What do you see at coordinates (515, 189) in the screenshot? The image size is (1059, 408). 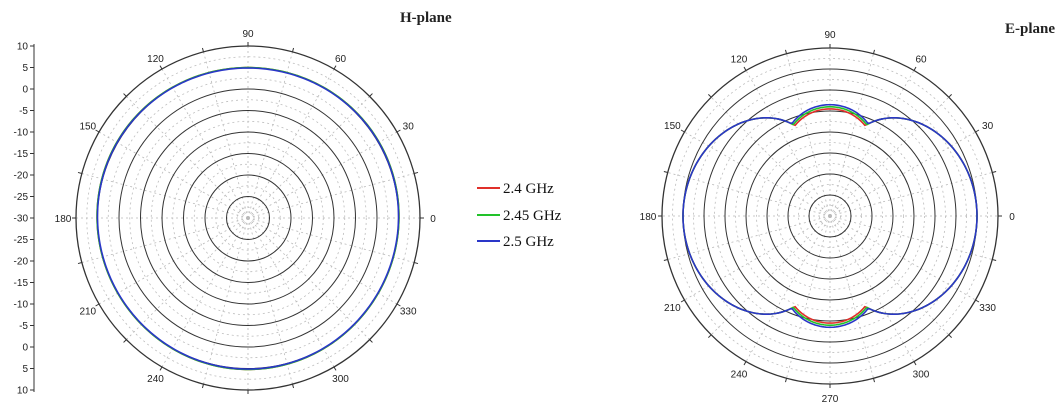 I see `legend-entry: 2.4 GHz` at bounding box center [515, 189].